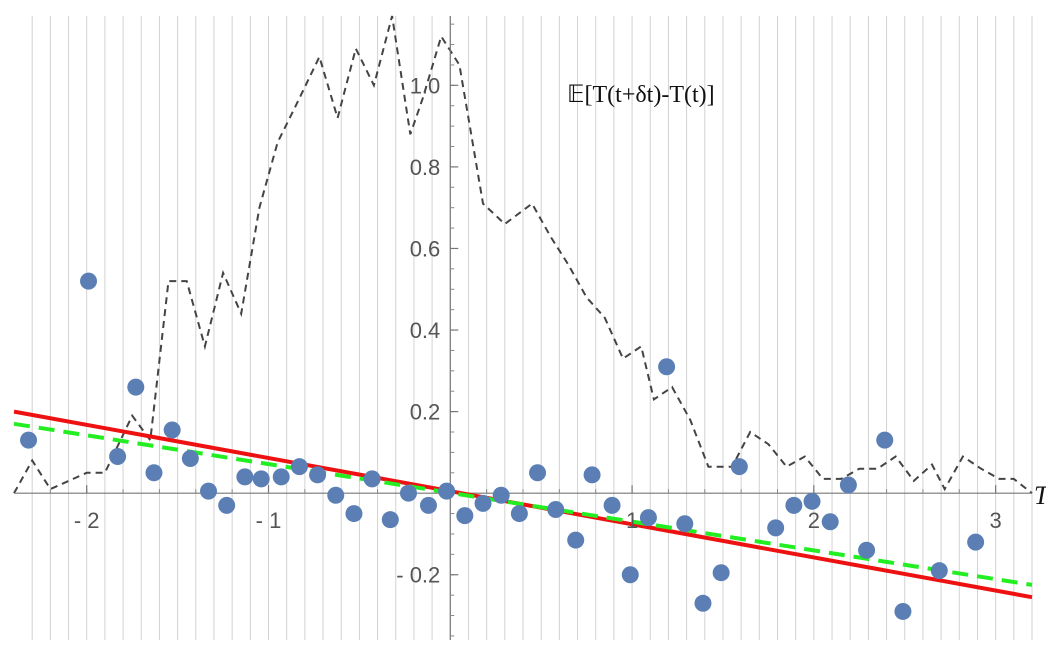 Image resolution: width=1046 pixels, height=646 pixels. Describe the element at coordinates (269, 520) in the screenshot. I see `x-tick-label: - 1` at that location.